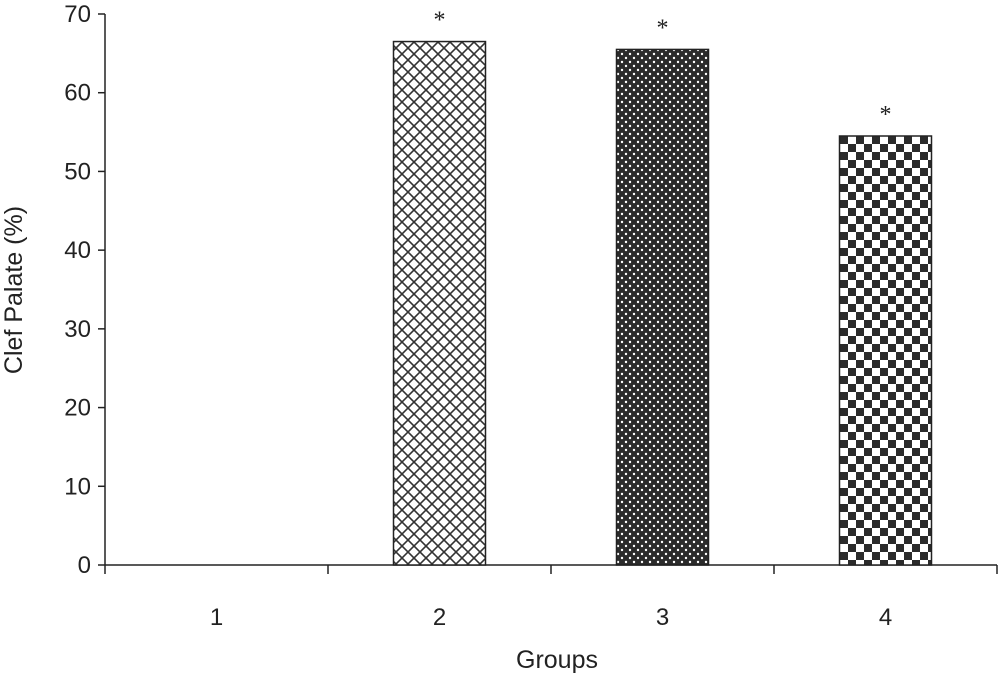 This screenshot has width=1000, height=677. Describe the element at coordinates (885, 617) in the screenshot. I see `x-tick-label: 4` at that location.